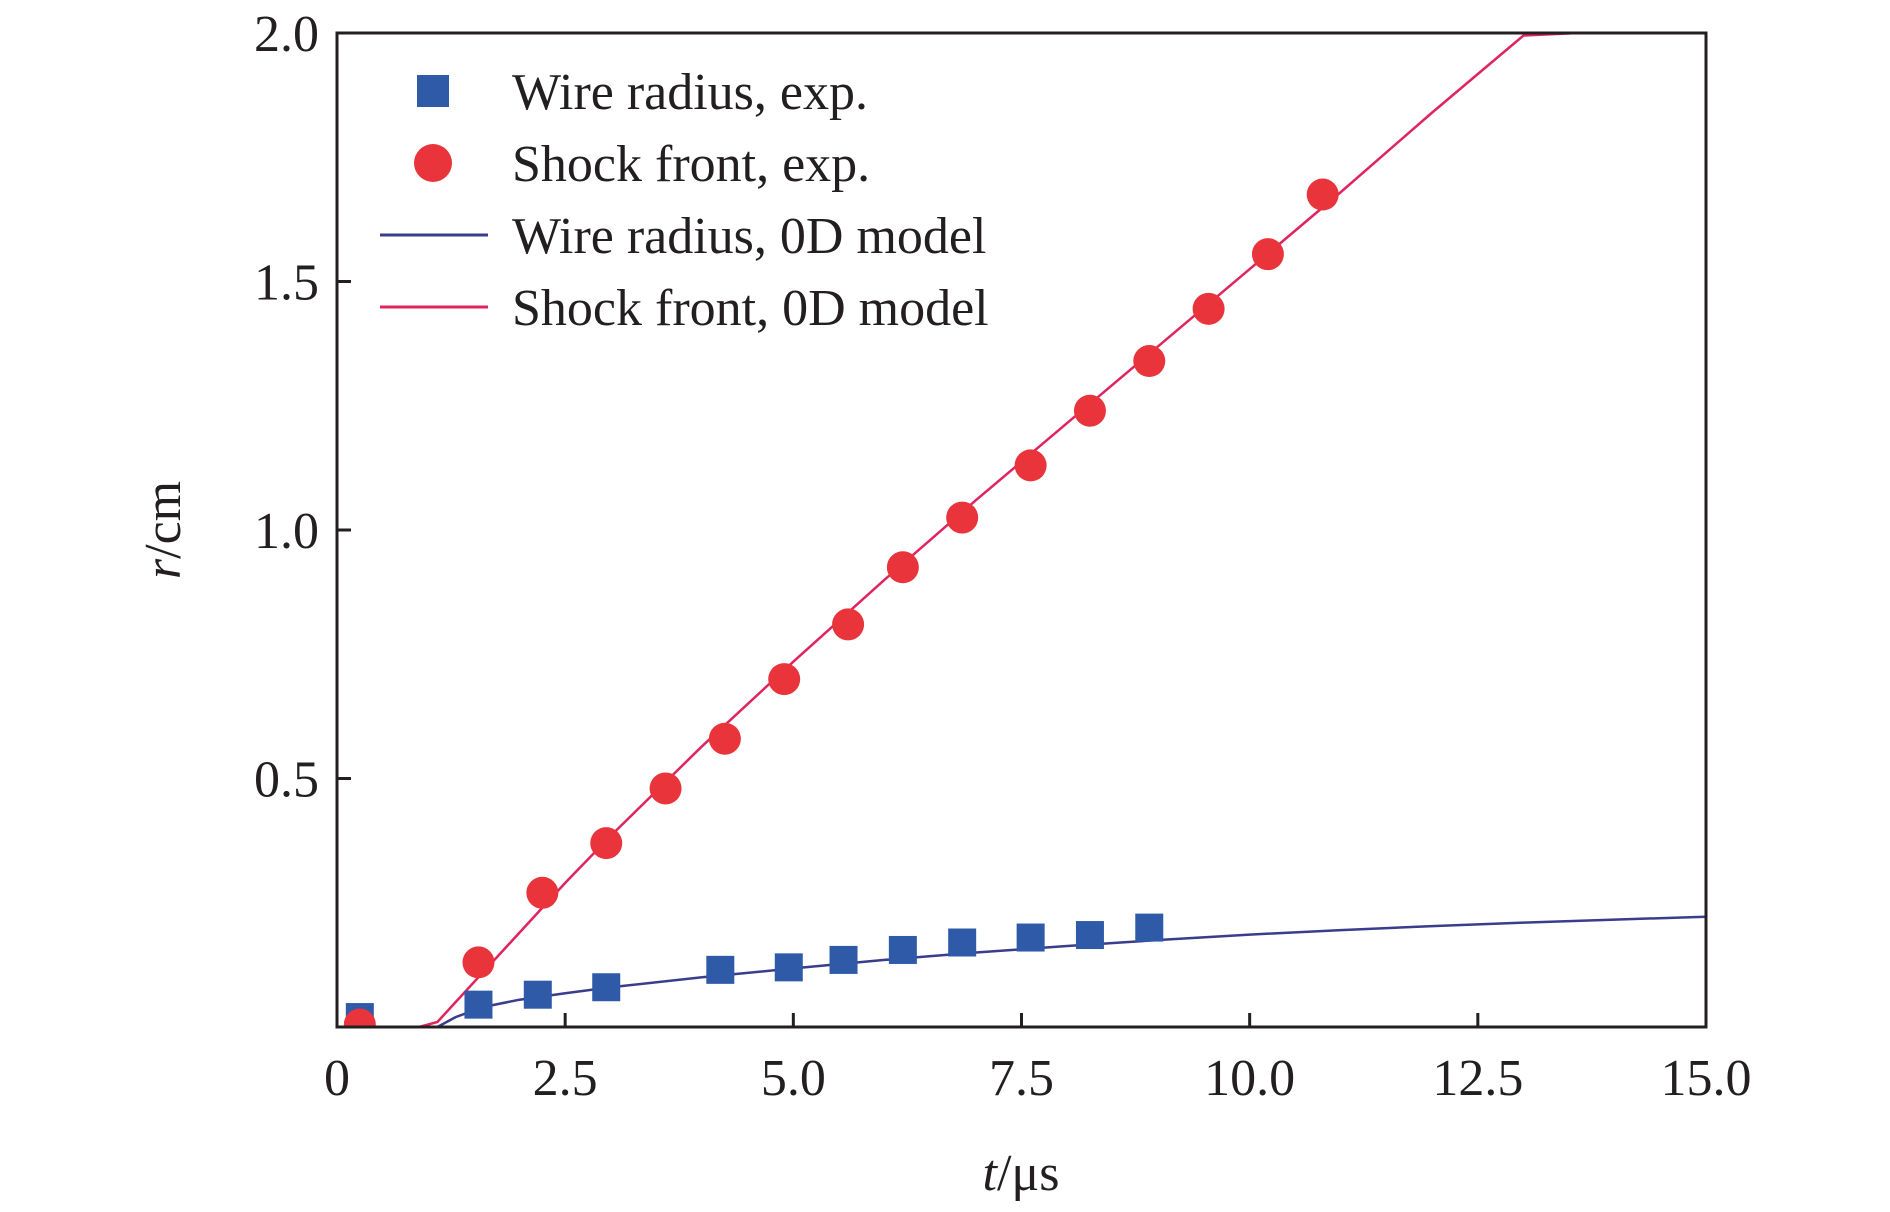 This screenshot has width=1890, height=1212. I want to click on y-axis-label: r/cm, so click(163, 530).